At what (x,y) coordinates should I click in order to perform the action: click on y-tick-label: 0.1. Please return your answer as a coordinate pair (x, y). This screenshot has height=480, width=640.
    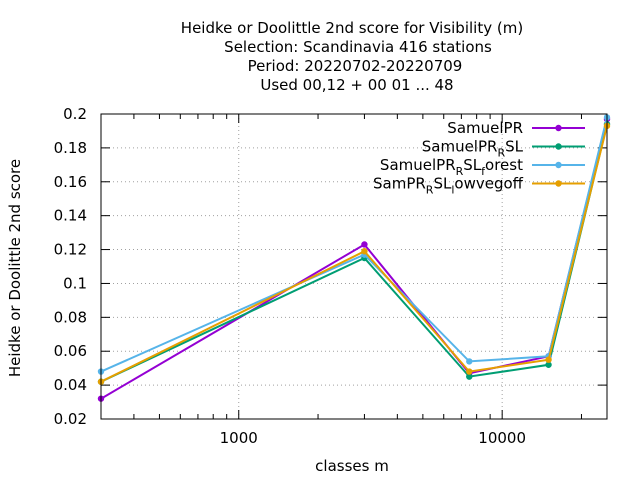
    Looking at the image, I should click on (75, 283).